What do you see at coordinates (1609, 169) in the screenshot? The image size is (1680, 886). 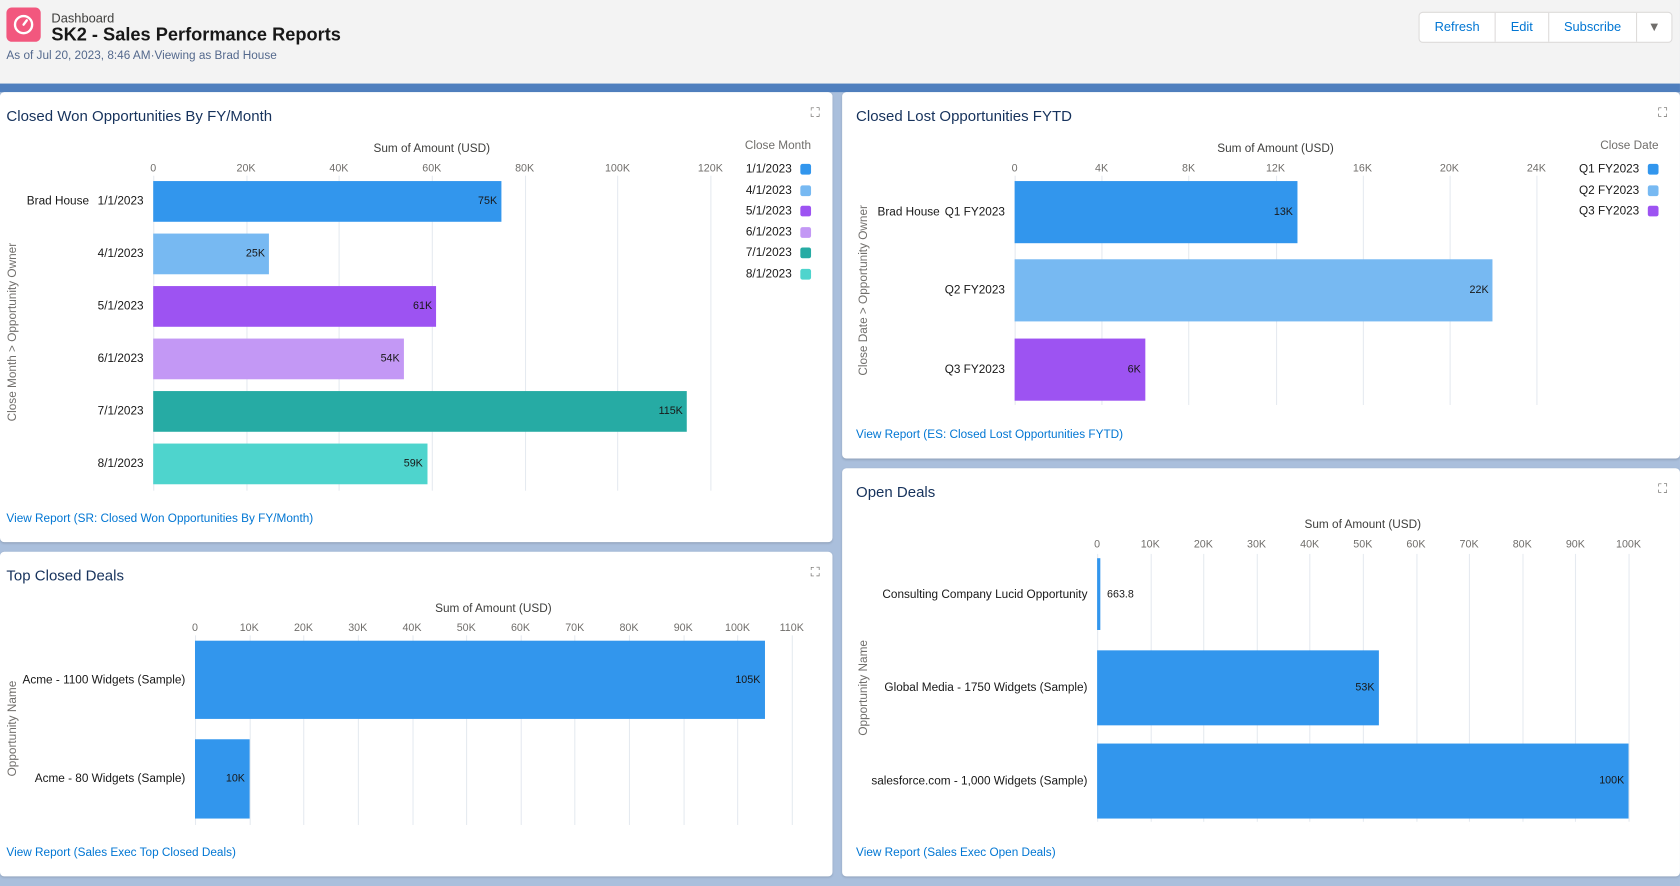 I see `legend-label: Q1 FY2023` at bounding box center [1609, 169].